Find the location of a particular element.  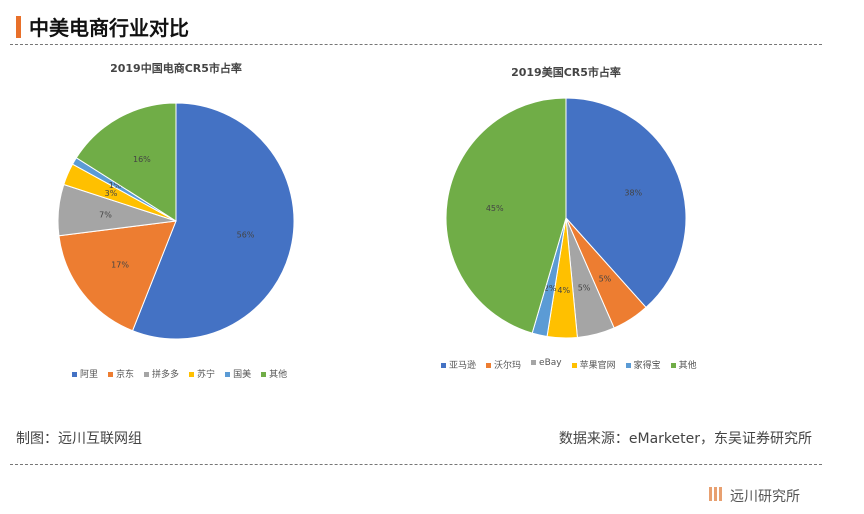

legend-item: eBay is located at coordinates (546, 364).